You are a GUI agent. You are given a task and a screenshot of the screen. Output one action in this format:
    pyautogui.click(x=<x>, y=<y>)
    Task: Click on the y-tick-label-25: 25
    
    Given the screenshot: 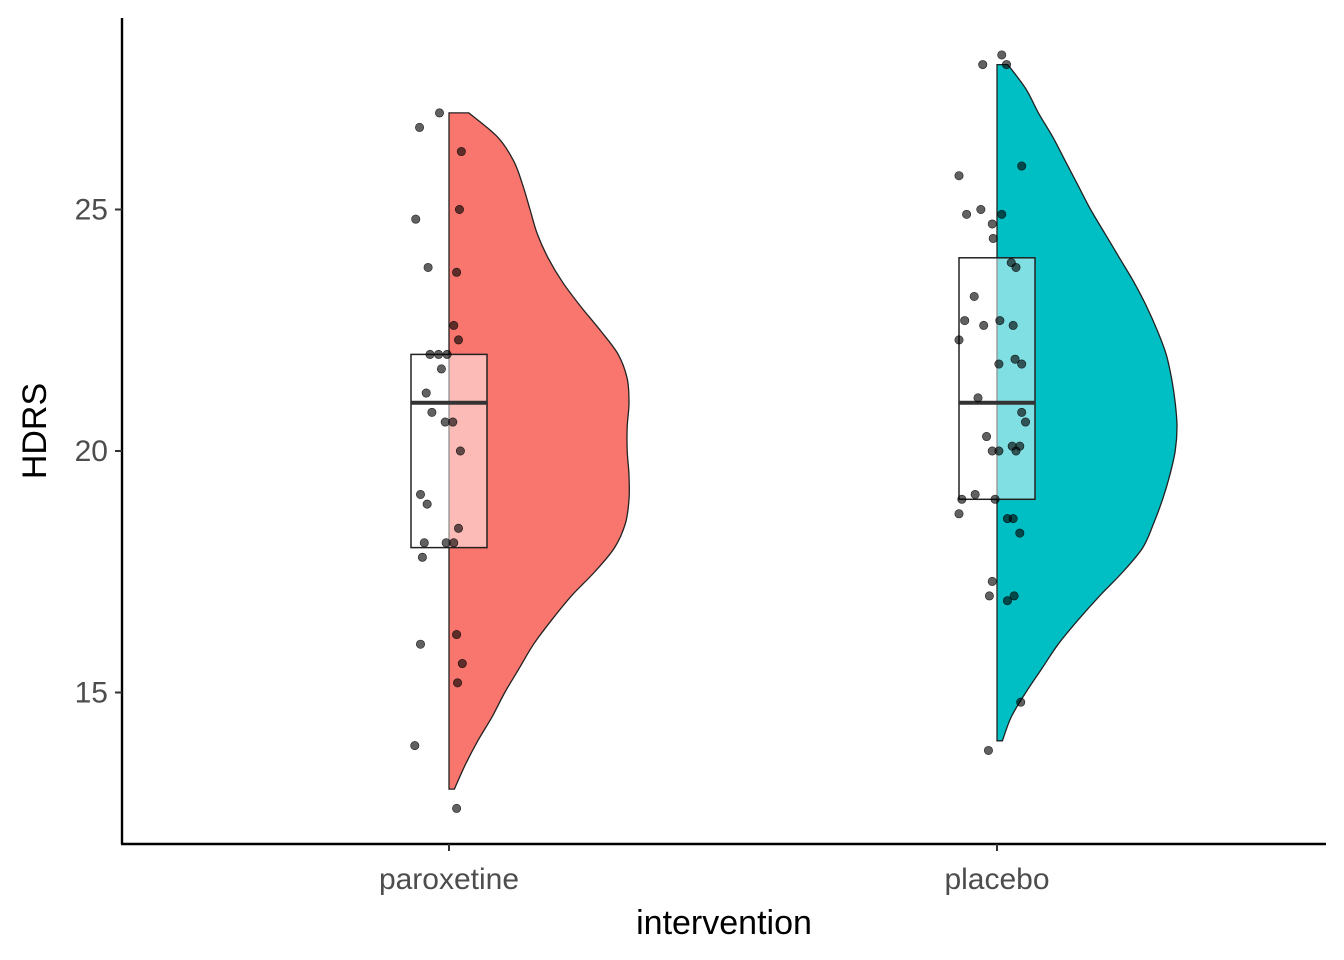 What is the action you would take?
    pyautogui.click(x=91, y=210)
    